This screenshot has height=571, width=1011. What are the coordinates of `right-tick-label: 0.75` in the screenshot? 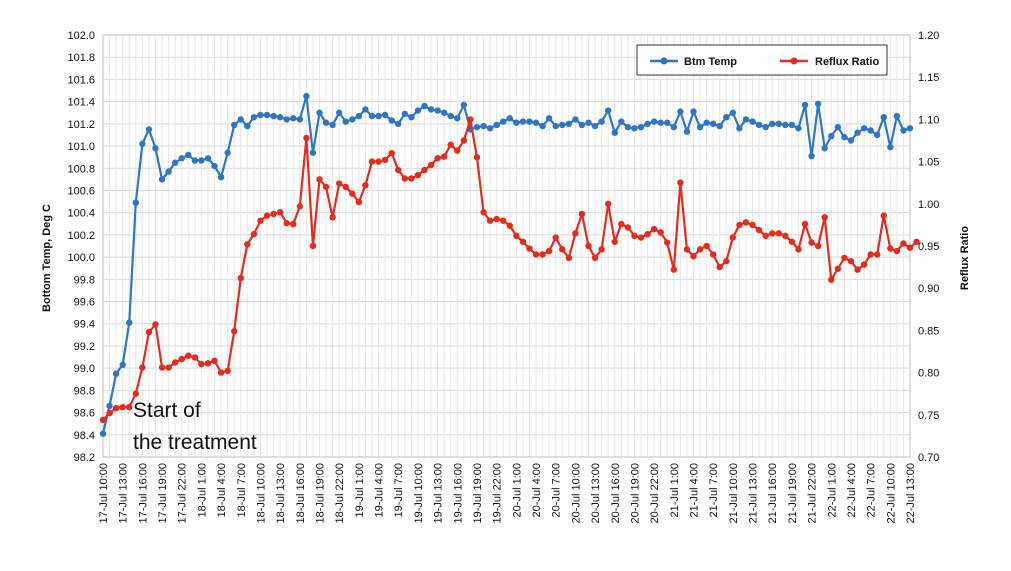 It's located at (928, 416).